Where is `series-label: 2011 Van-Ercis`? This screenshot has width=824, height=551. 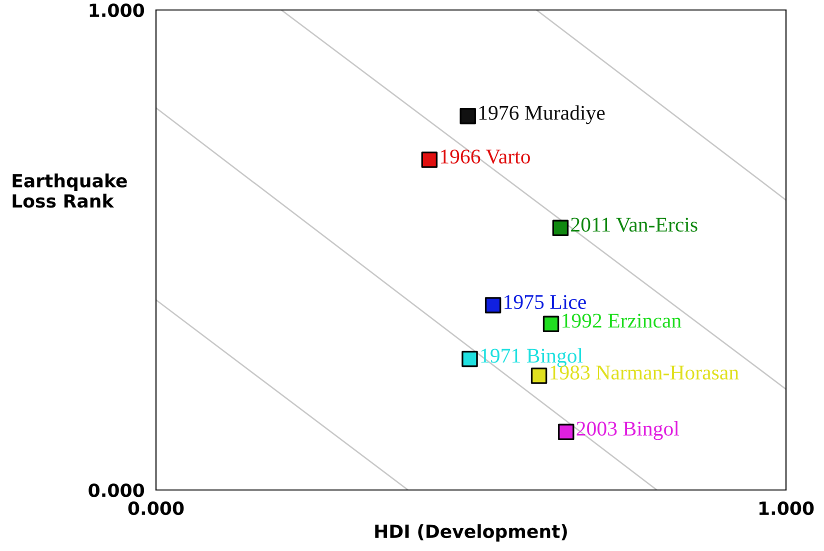
series-label: 2011 Van-Ercis is located at coordinates (634, 225).